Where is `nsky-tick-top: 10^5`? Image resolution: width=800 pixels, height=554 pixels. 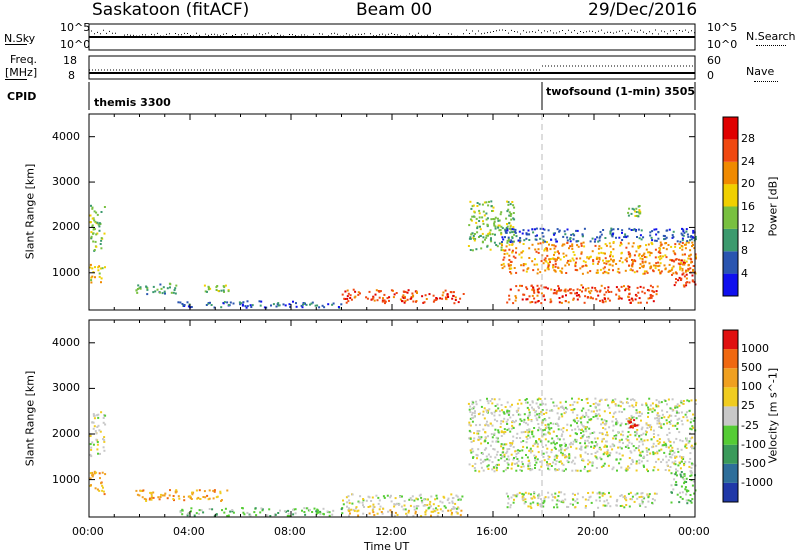
nsky-tick-top: 10^5 is located at coordinates (75, 27).